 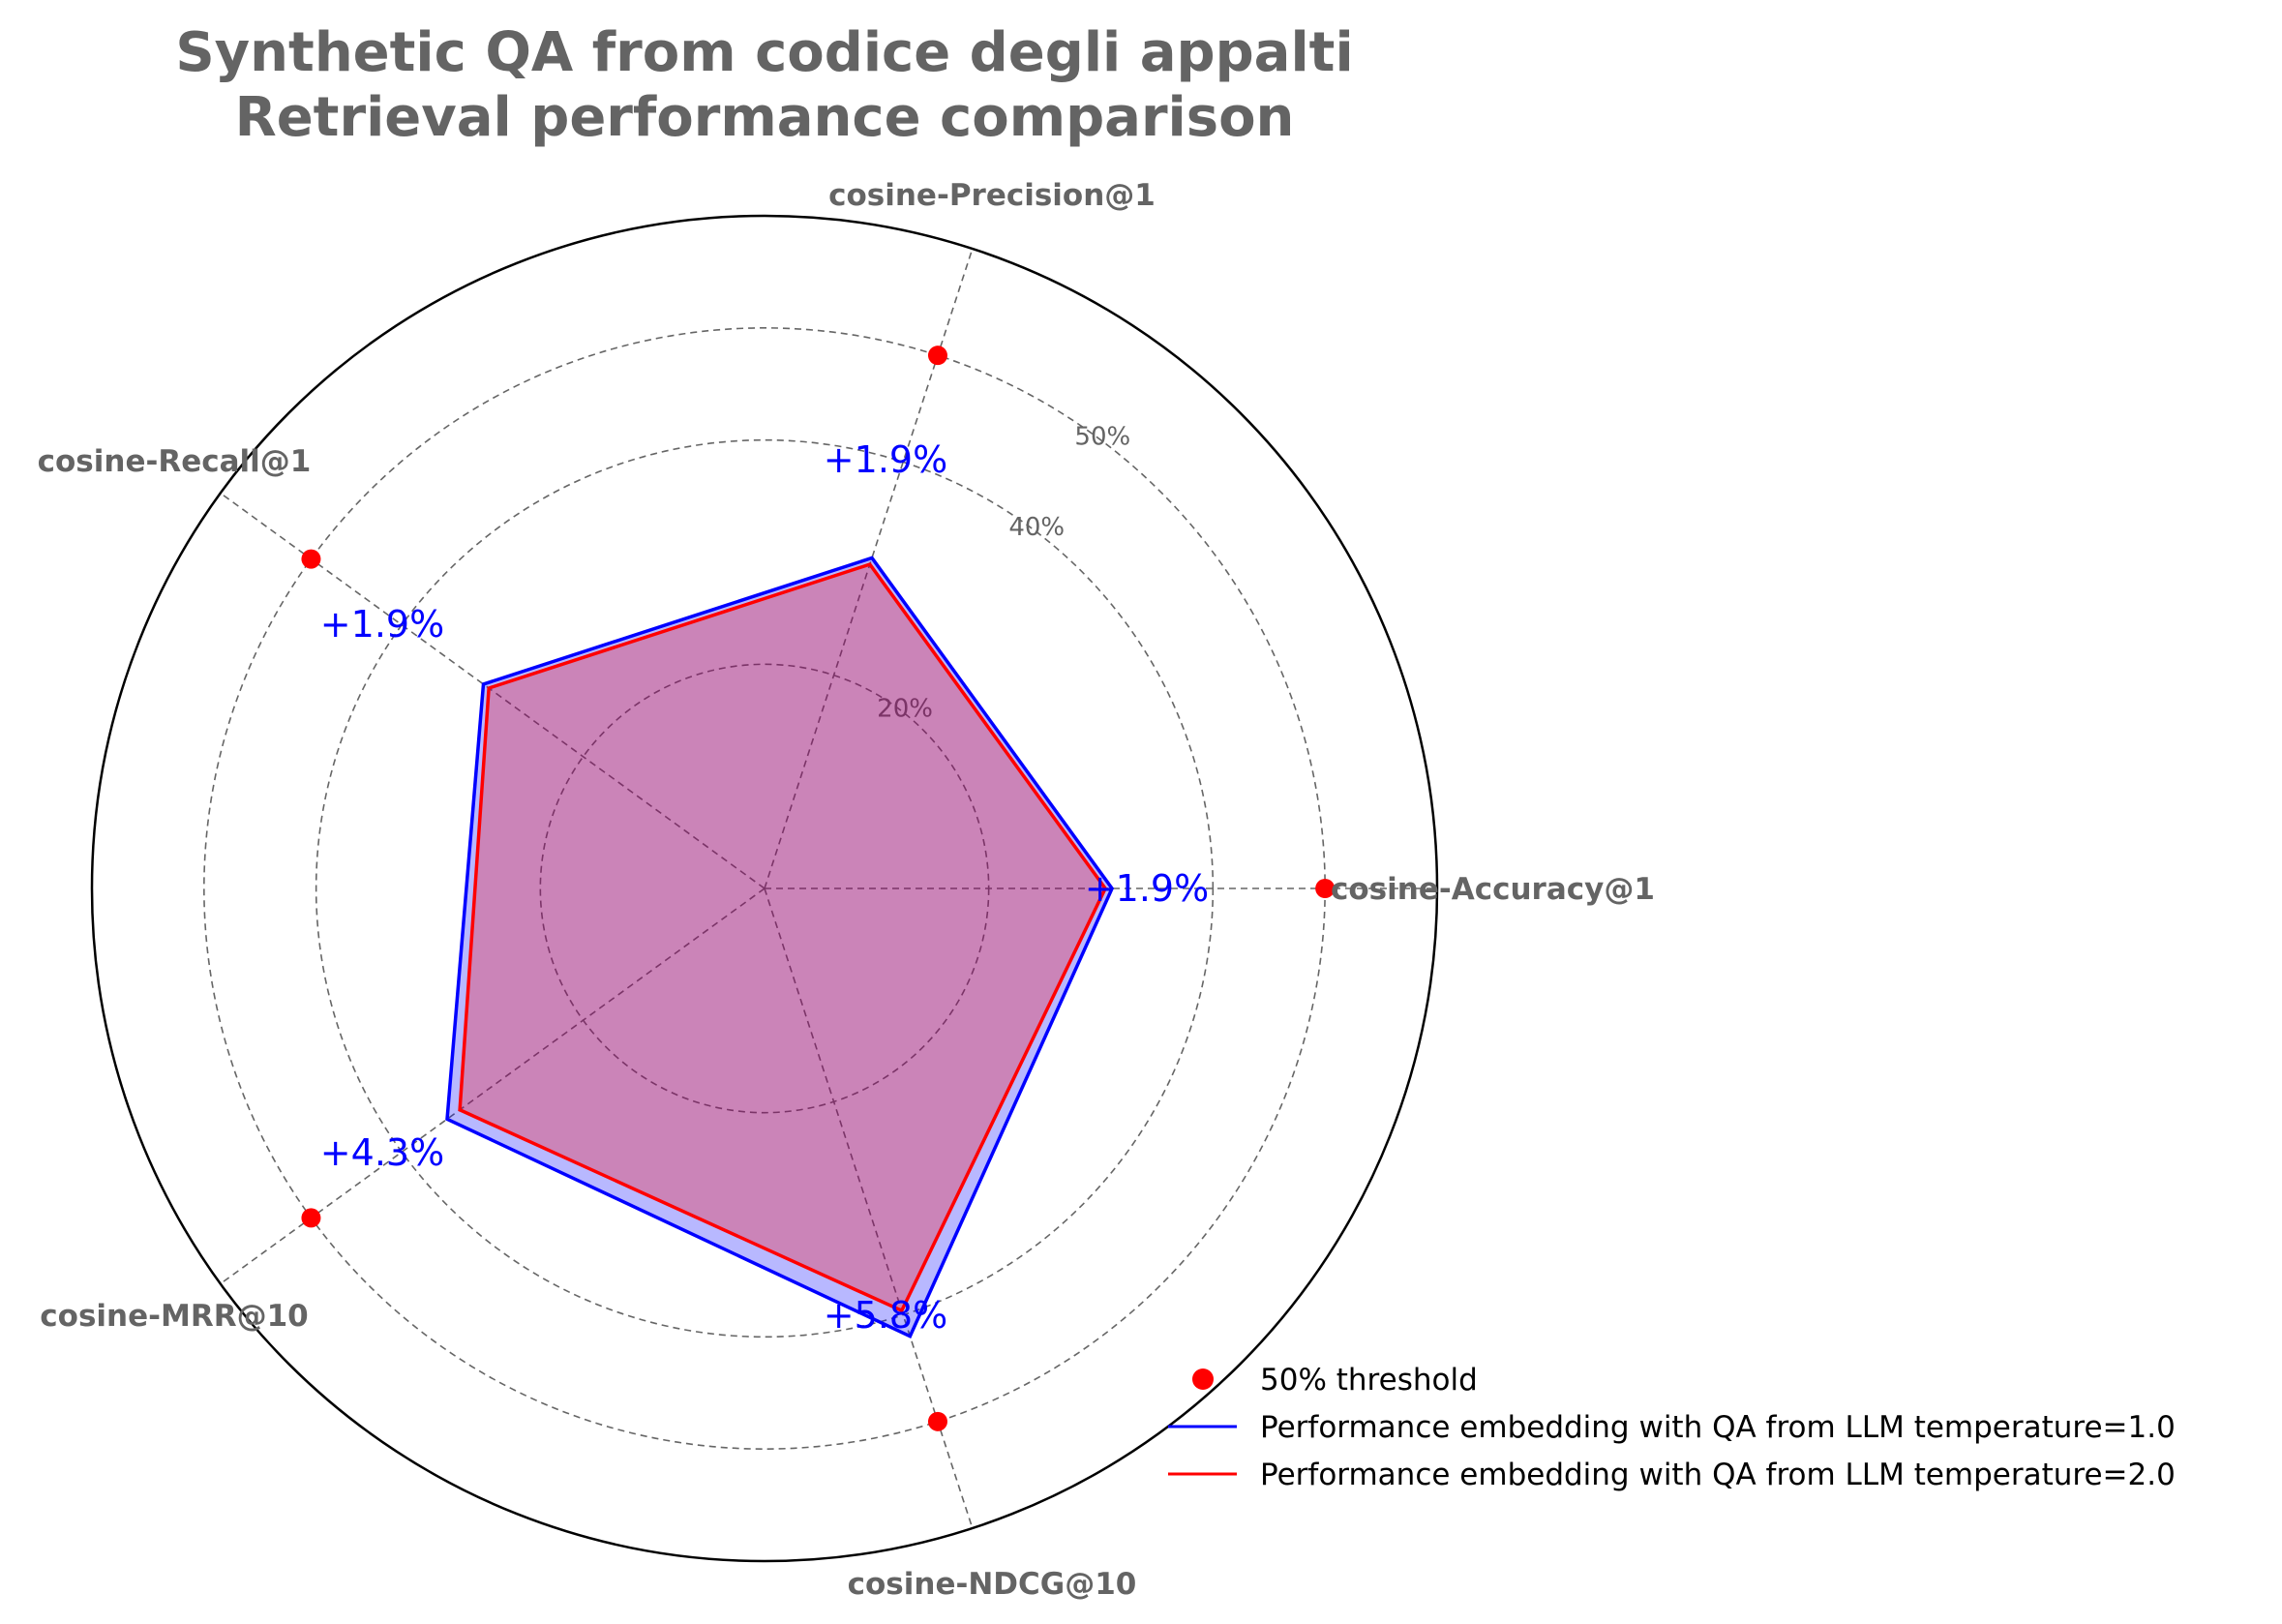 What do you see at coordinates (382, 1152) in the screenshot?
I see `improvement-annotation: +4.3%` at bounding box center [382, 1152].